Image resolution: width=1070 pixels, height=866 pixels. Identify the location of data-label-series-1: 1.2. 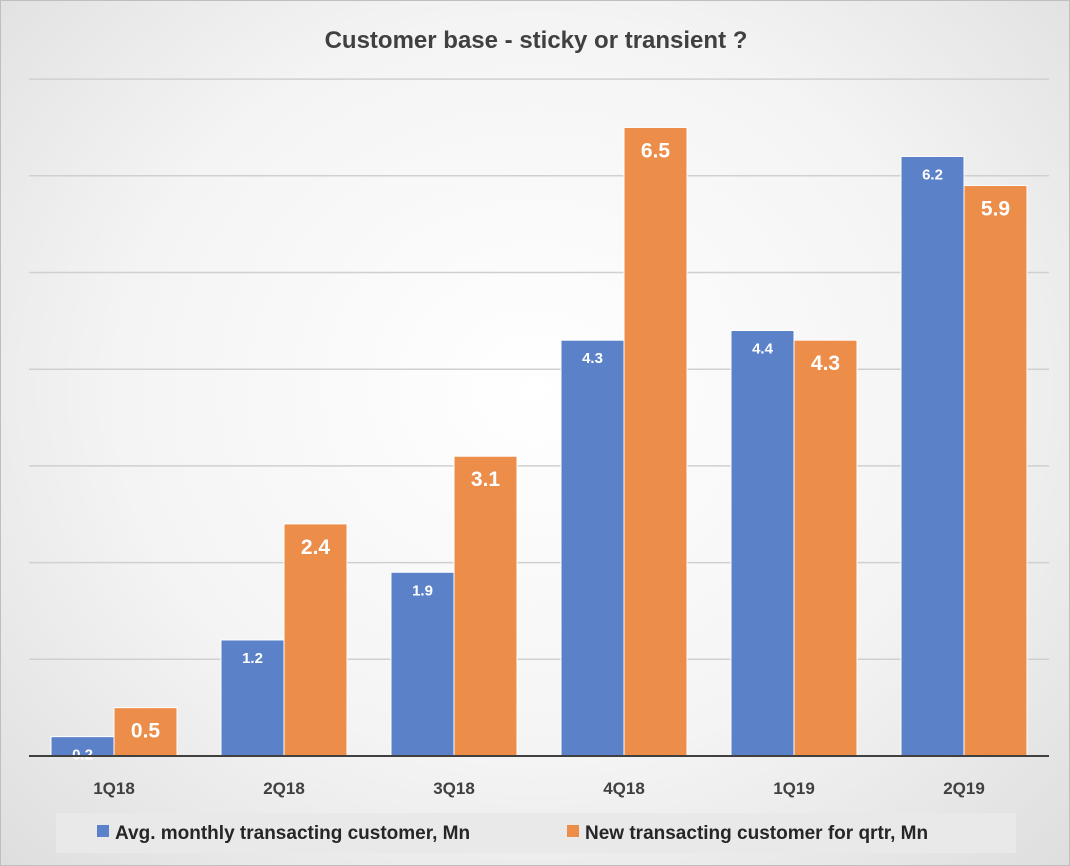
(252, 658).